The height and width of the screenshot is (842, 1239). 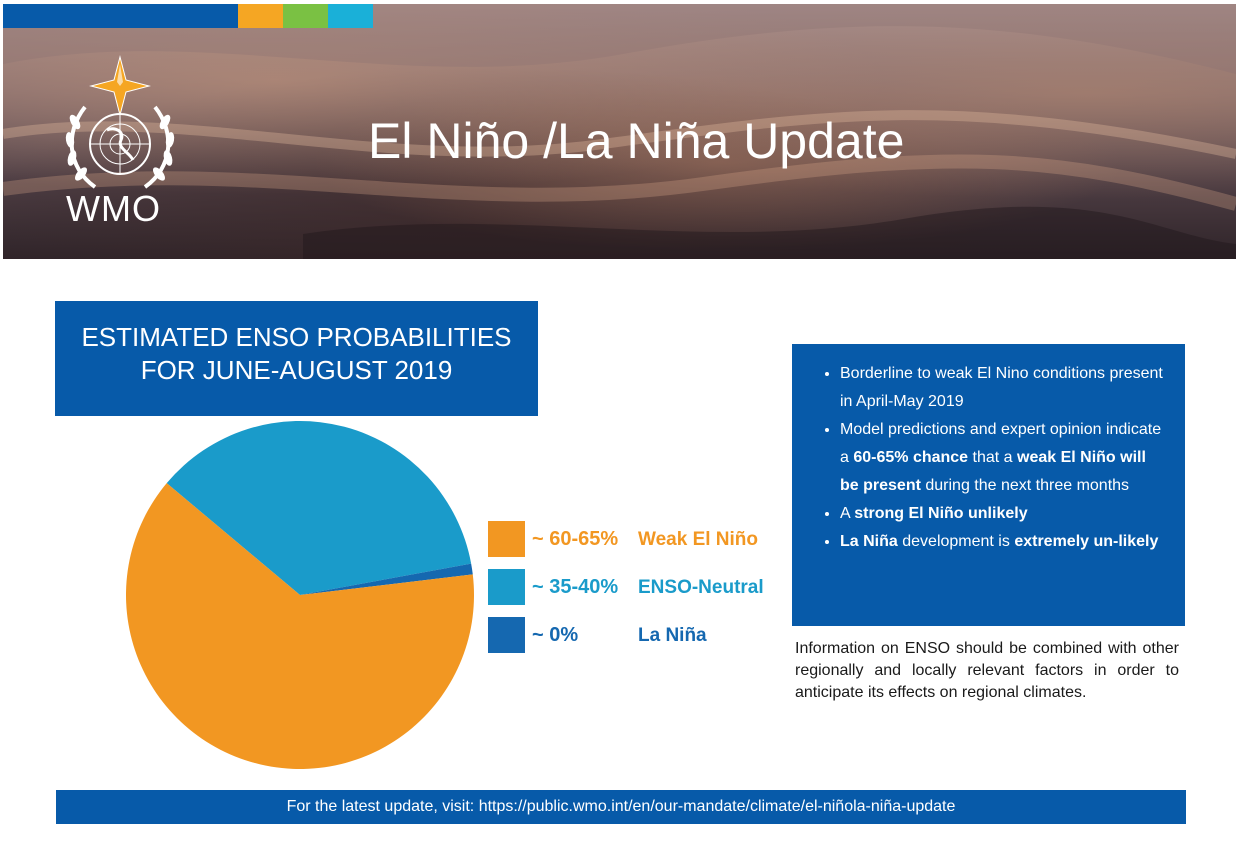 I want to click on legend-item: ~ 35-40% ENSO-Neutral, so click(x=638, y=587).